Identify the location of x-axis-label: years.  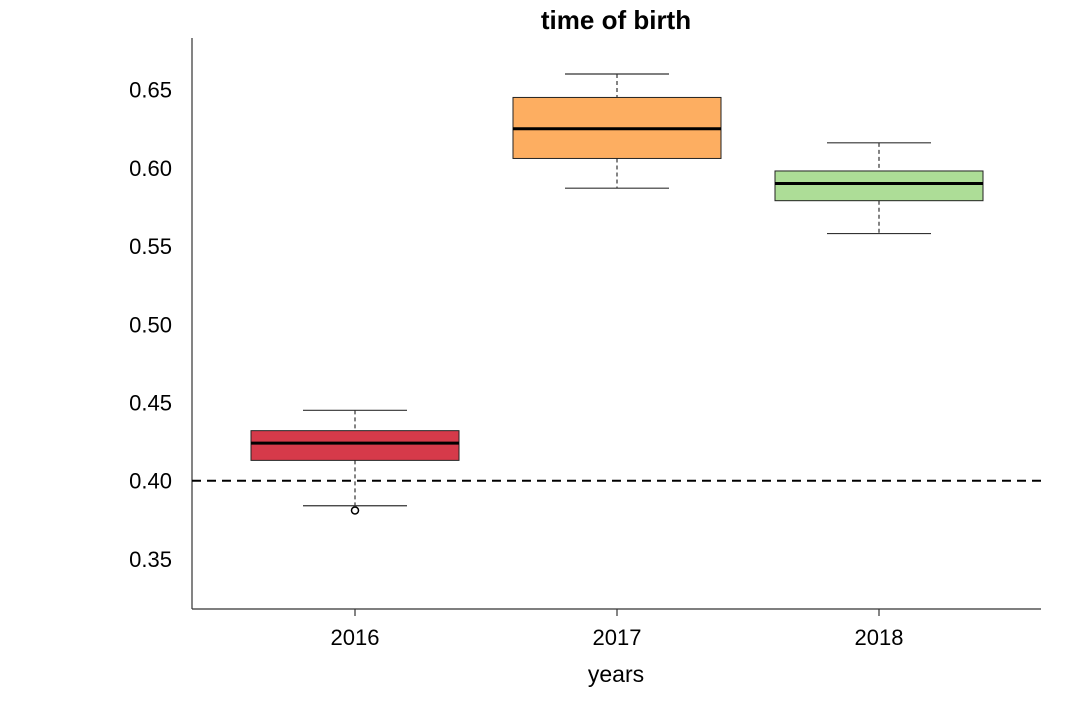
(616, 674).